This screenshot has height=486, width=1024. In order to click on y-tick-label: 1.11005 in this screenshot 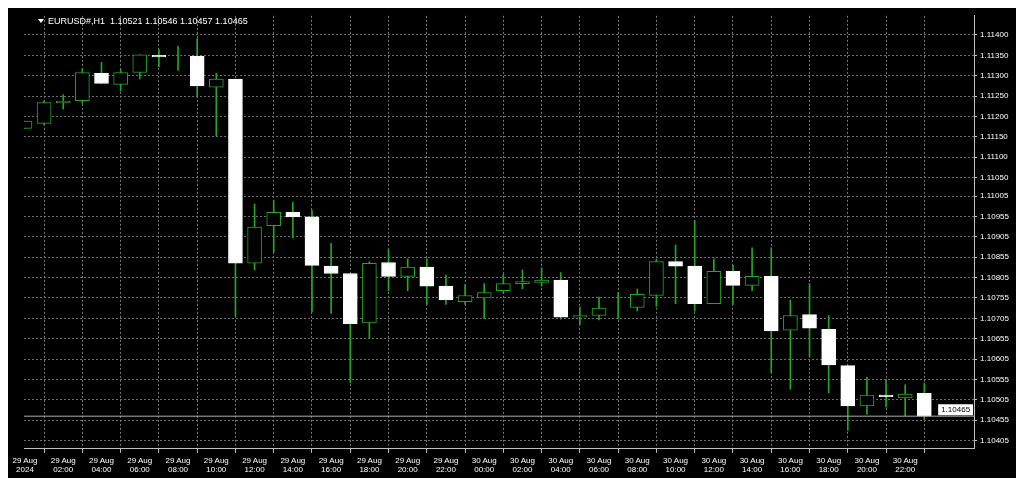, I will do `click(994, 196)`.